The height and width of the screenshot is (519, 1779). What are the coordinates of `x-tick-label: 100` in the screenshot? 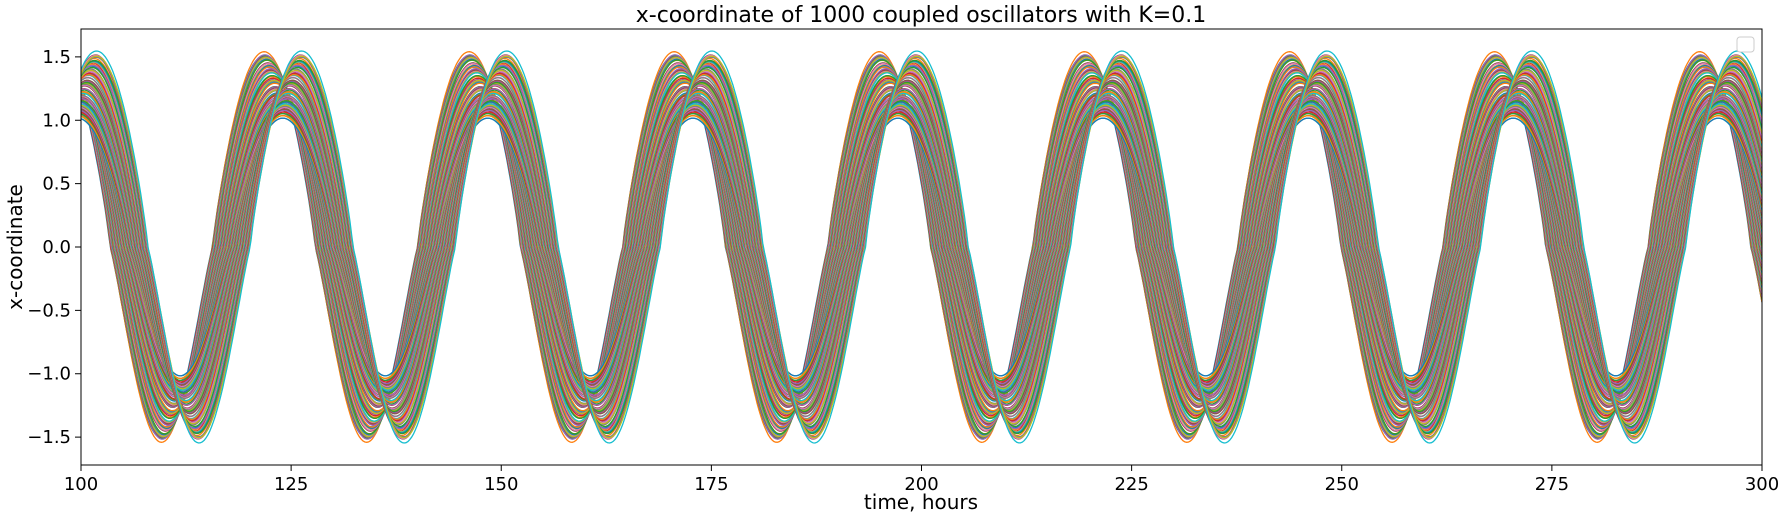 It's located at (81, 484).